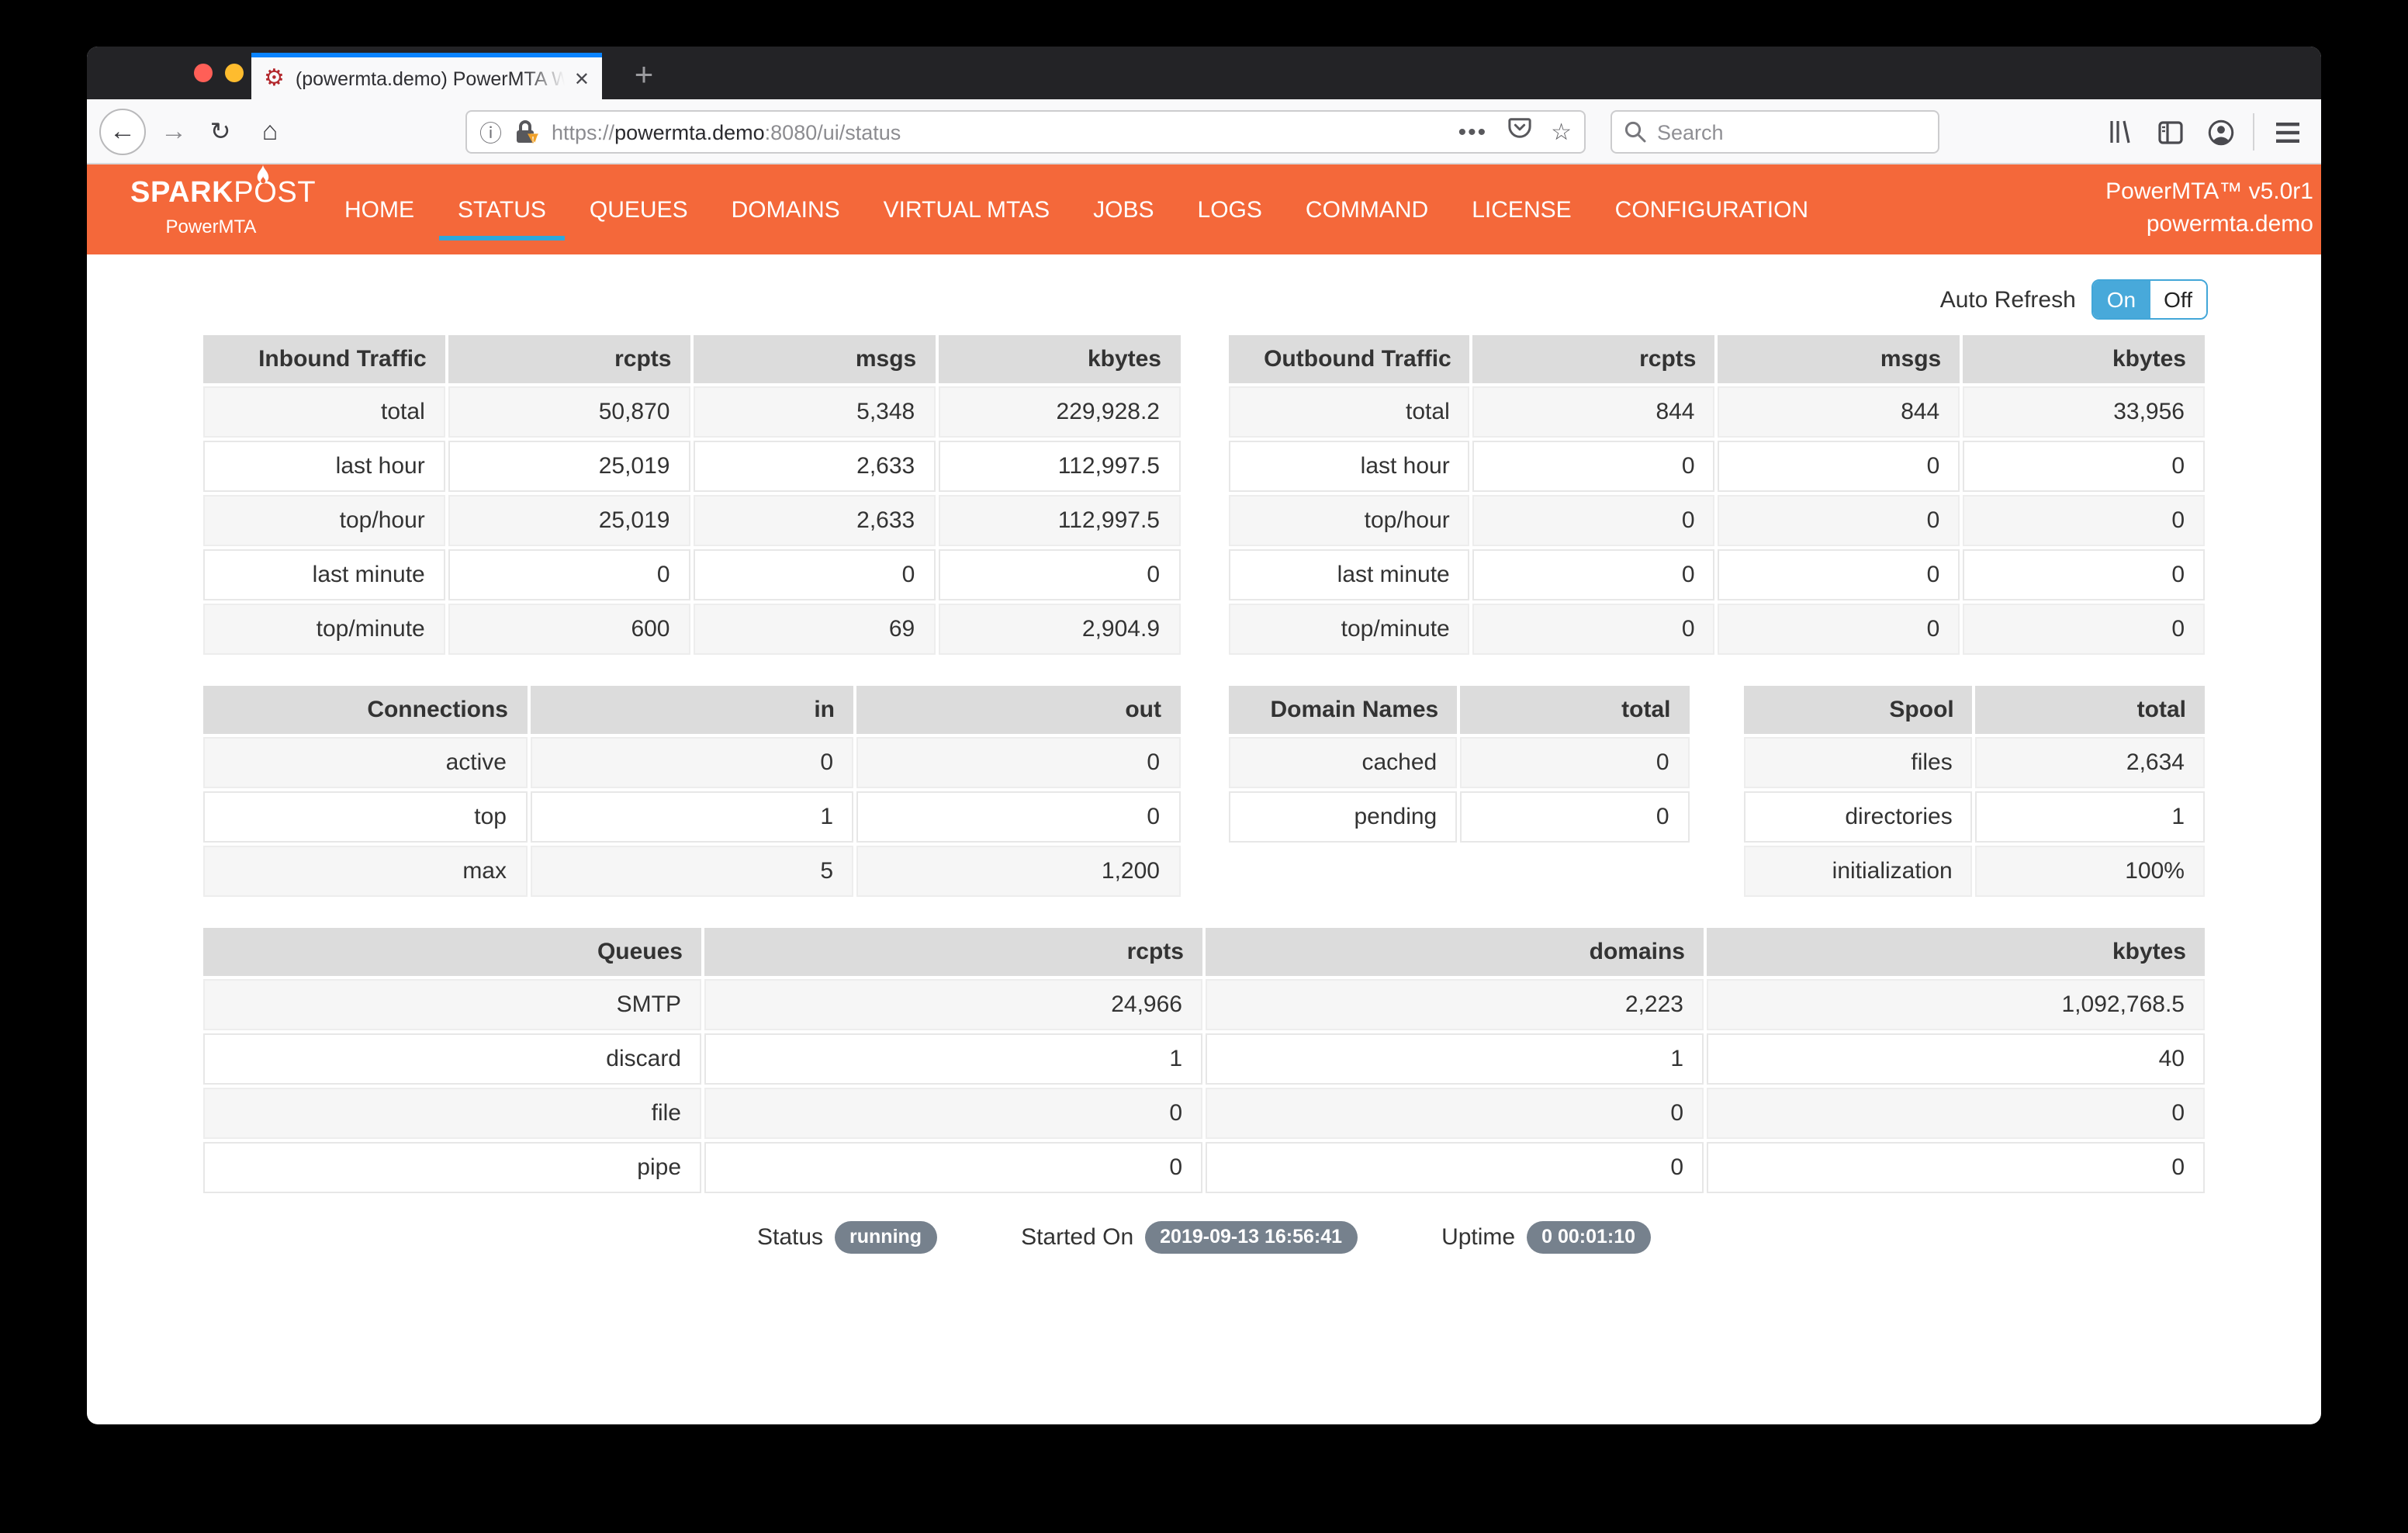 This screenshot has width=2408, height=1533. Describe the element at coordinates (2178, 299) in the screenshot. I see `auto-refresh-off-button: Off` at that location.